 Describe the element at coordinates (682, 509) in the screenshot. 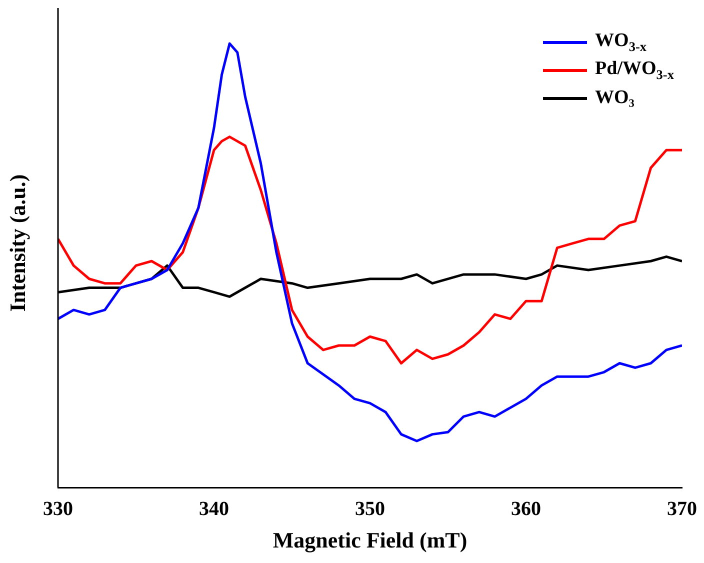

I see `x-tick-label: 370` at that location.